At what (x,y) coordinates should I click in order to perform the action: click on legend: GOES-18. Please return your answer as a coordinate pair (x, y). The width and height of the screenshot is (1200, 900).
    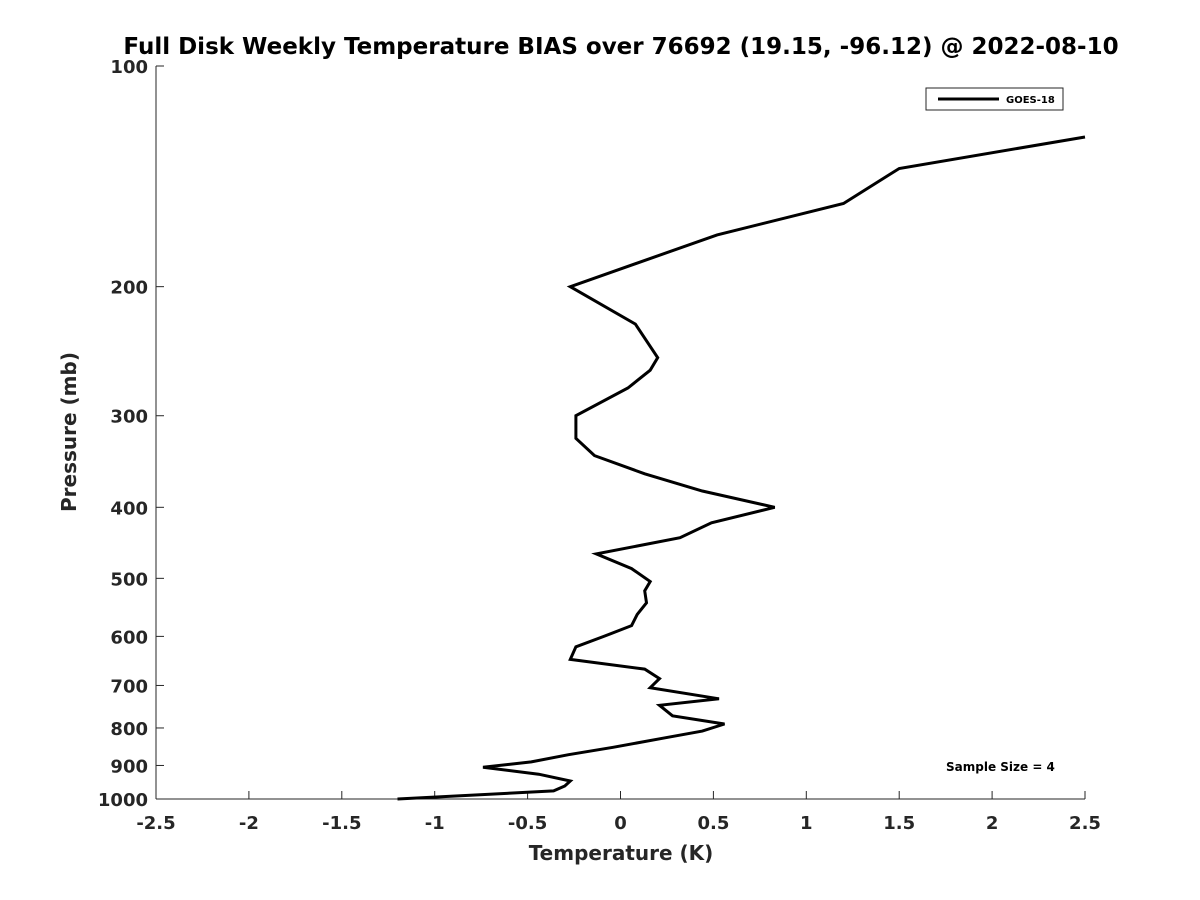
    Looking at the image, I should click on (994, 99).